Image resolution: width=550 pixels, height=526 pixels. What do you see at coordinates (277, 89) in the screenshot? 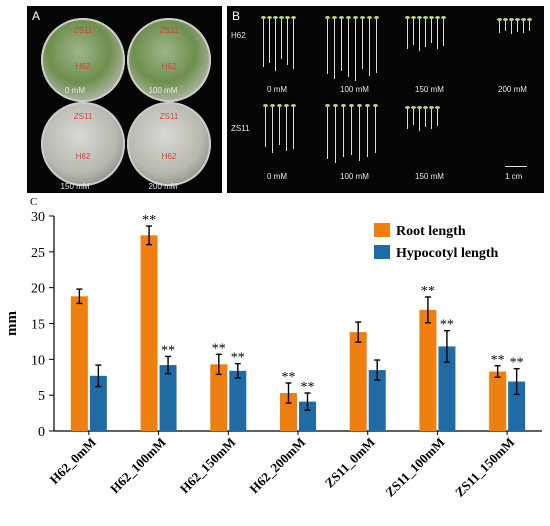
I see `conc-label: 0 mM` at bounding box center [277, 89].